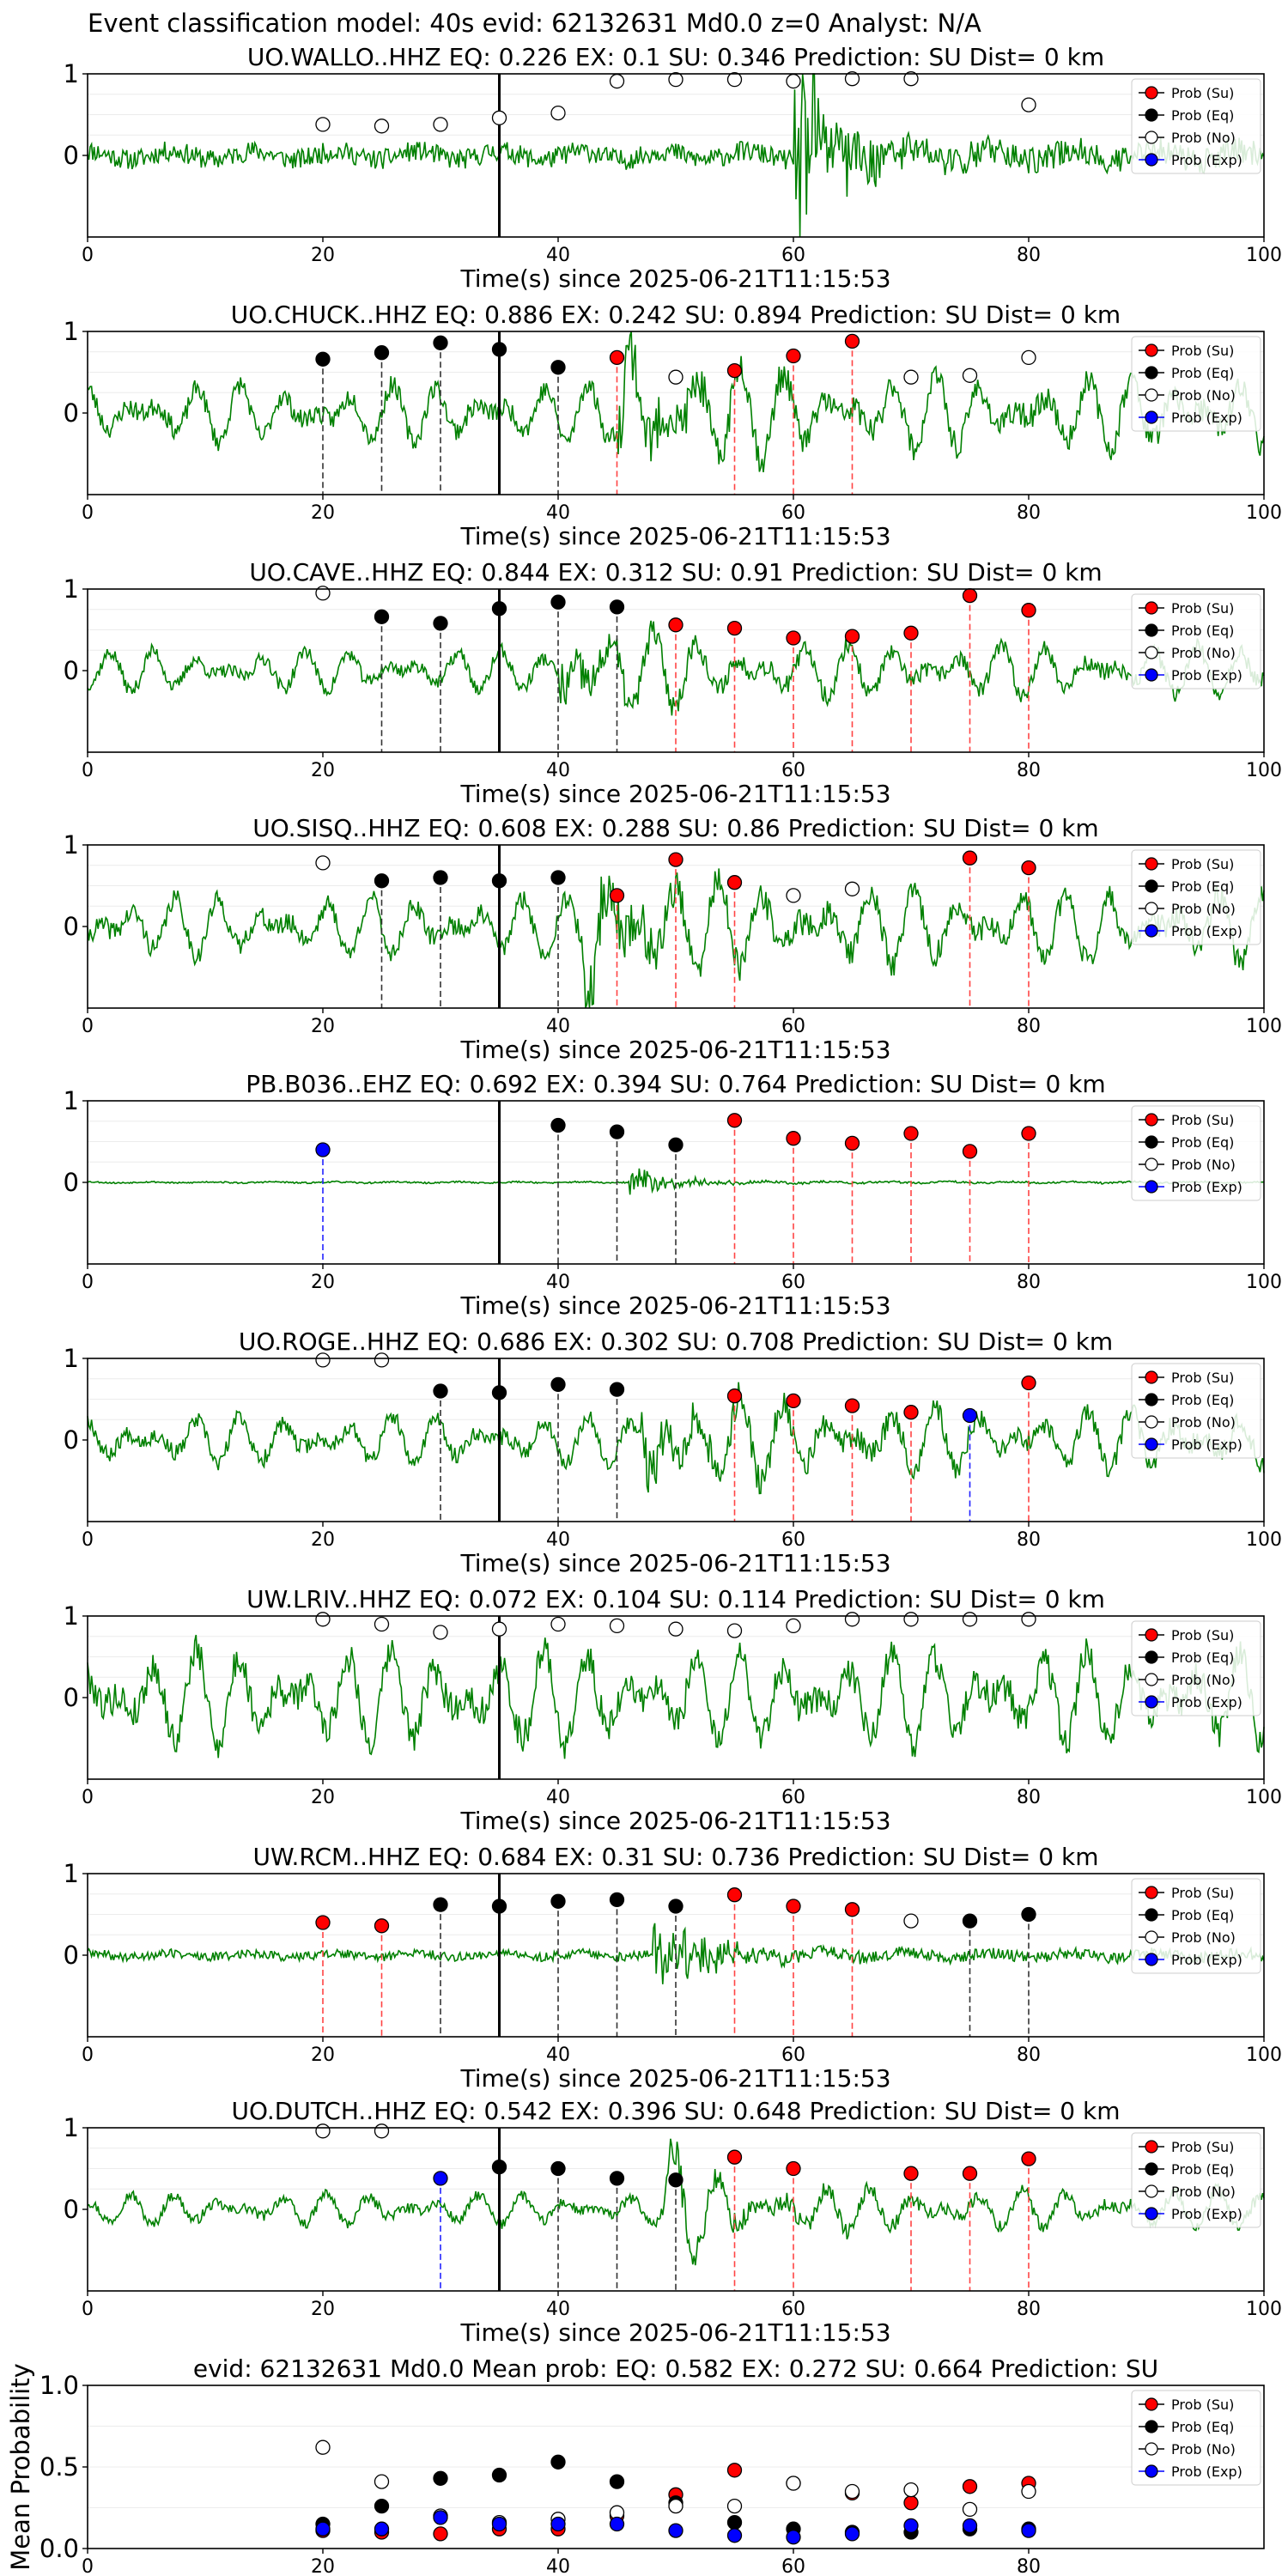  Describe the element at coordinates (21, 2467) in the screenshot. I see `y-axis-label: Mean Probability` at that location.